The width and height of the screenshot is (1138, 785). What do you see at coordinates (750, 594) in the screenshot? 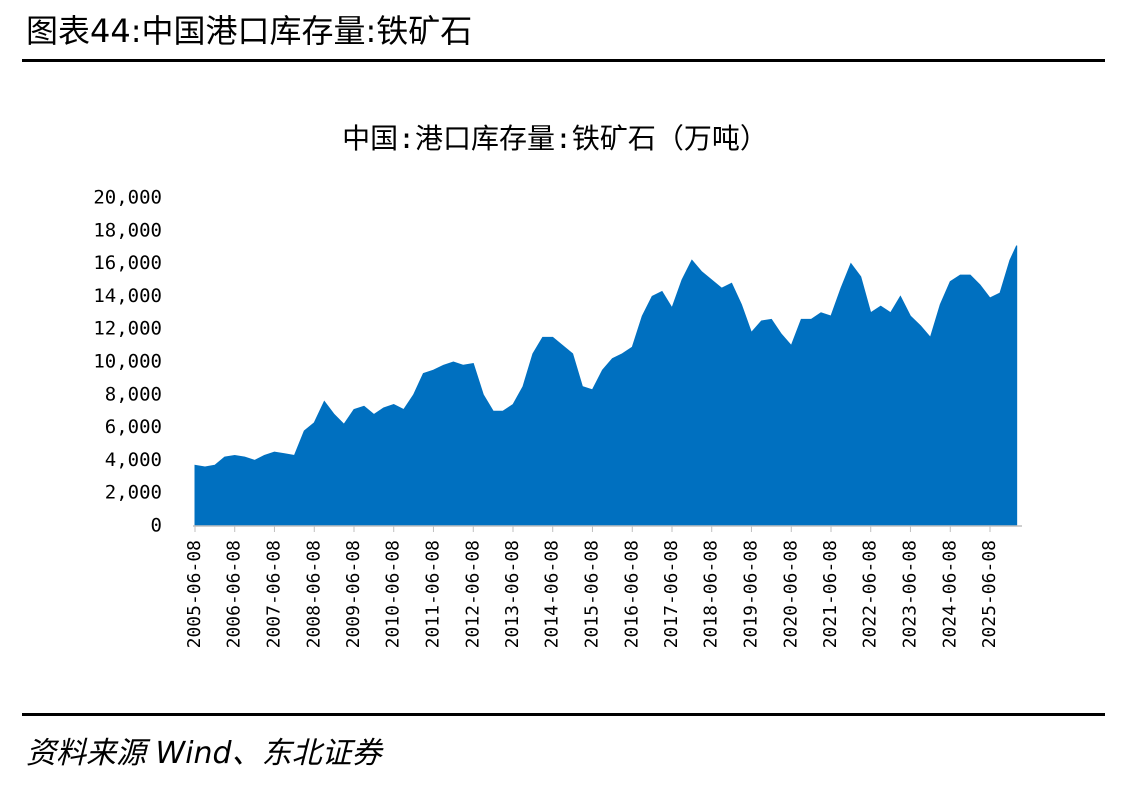
I see `x-tick-label: 2019-06-08` at bounding box center [750, 594].